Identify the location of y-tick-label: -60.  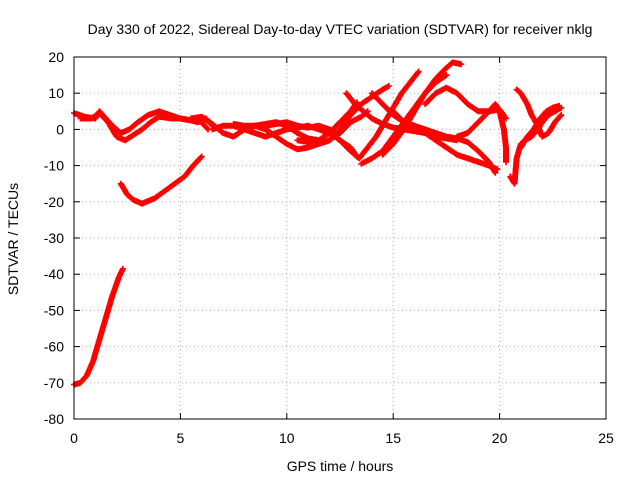
(54, 347).